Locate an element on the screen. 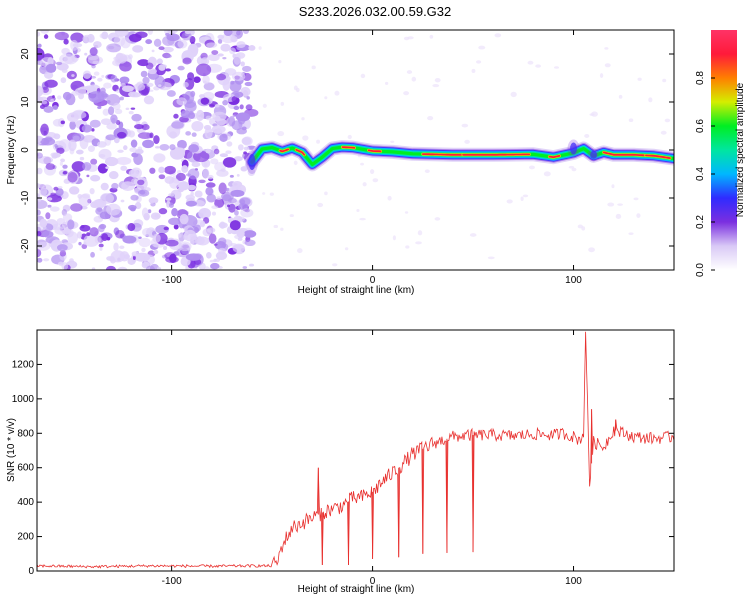 Image resolution: width=750 pixels, height=600 pixels. colorbar-ticks: 0.0 0.2 0.4 0.6 0.8 is located at coordinates (705, 174).